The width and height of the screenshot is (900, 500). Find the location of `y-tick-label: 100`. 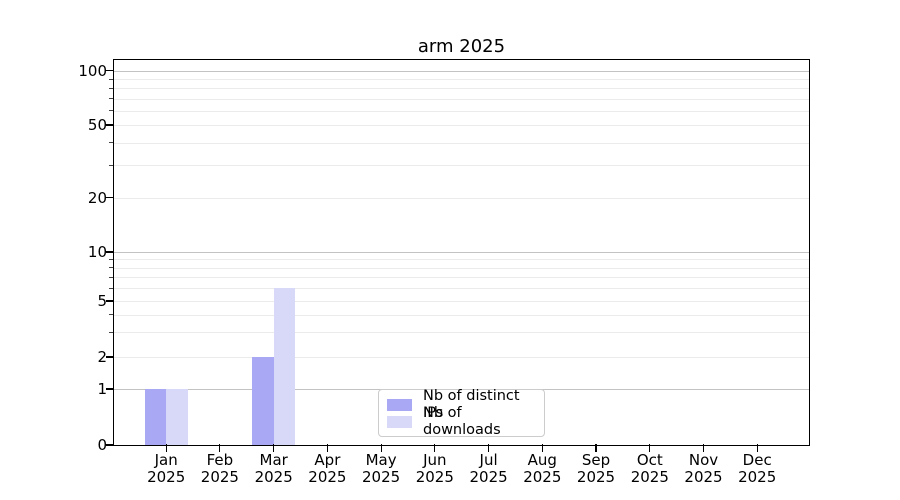

y-tick-label: 100 is located at coordinates (92, 70).